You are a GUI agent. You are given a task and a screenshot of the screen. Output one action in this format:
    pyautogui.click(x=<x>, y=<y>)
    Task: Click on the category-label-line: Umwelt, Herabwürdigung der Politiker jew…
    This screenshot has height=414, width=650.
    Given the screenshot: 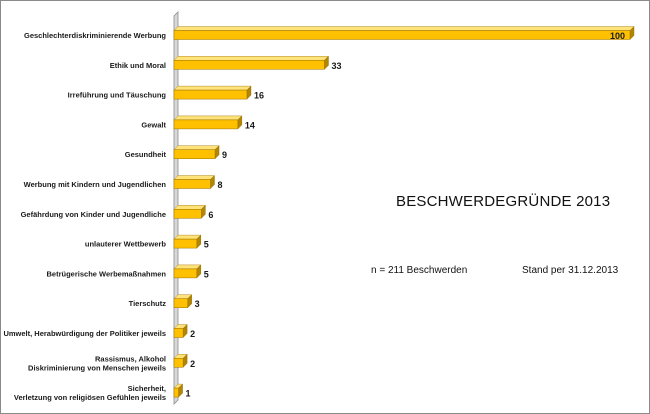 What is the action you would take?
    pyautogui.click(x=84, y=333)
    